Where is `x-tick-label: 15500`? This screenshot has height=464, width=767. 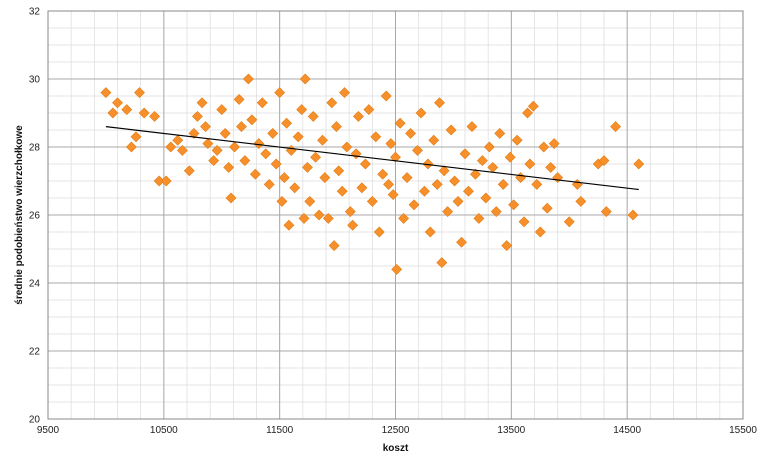
x-tick-label: 15500 is located at coordinates (743, 430).